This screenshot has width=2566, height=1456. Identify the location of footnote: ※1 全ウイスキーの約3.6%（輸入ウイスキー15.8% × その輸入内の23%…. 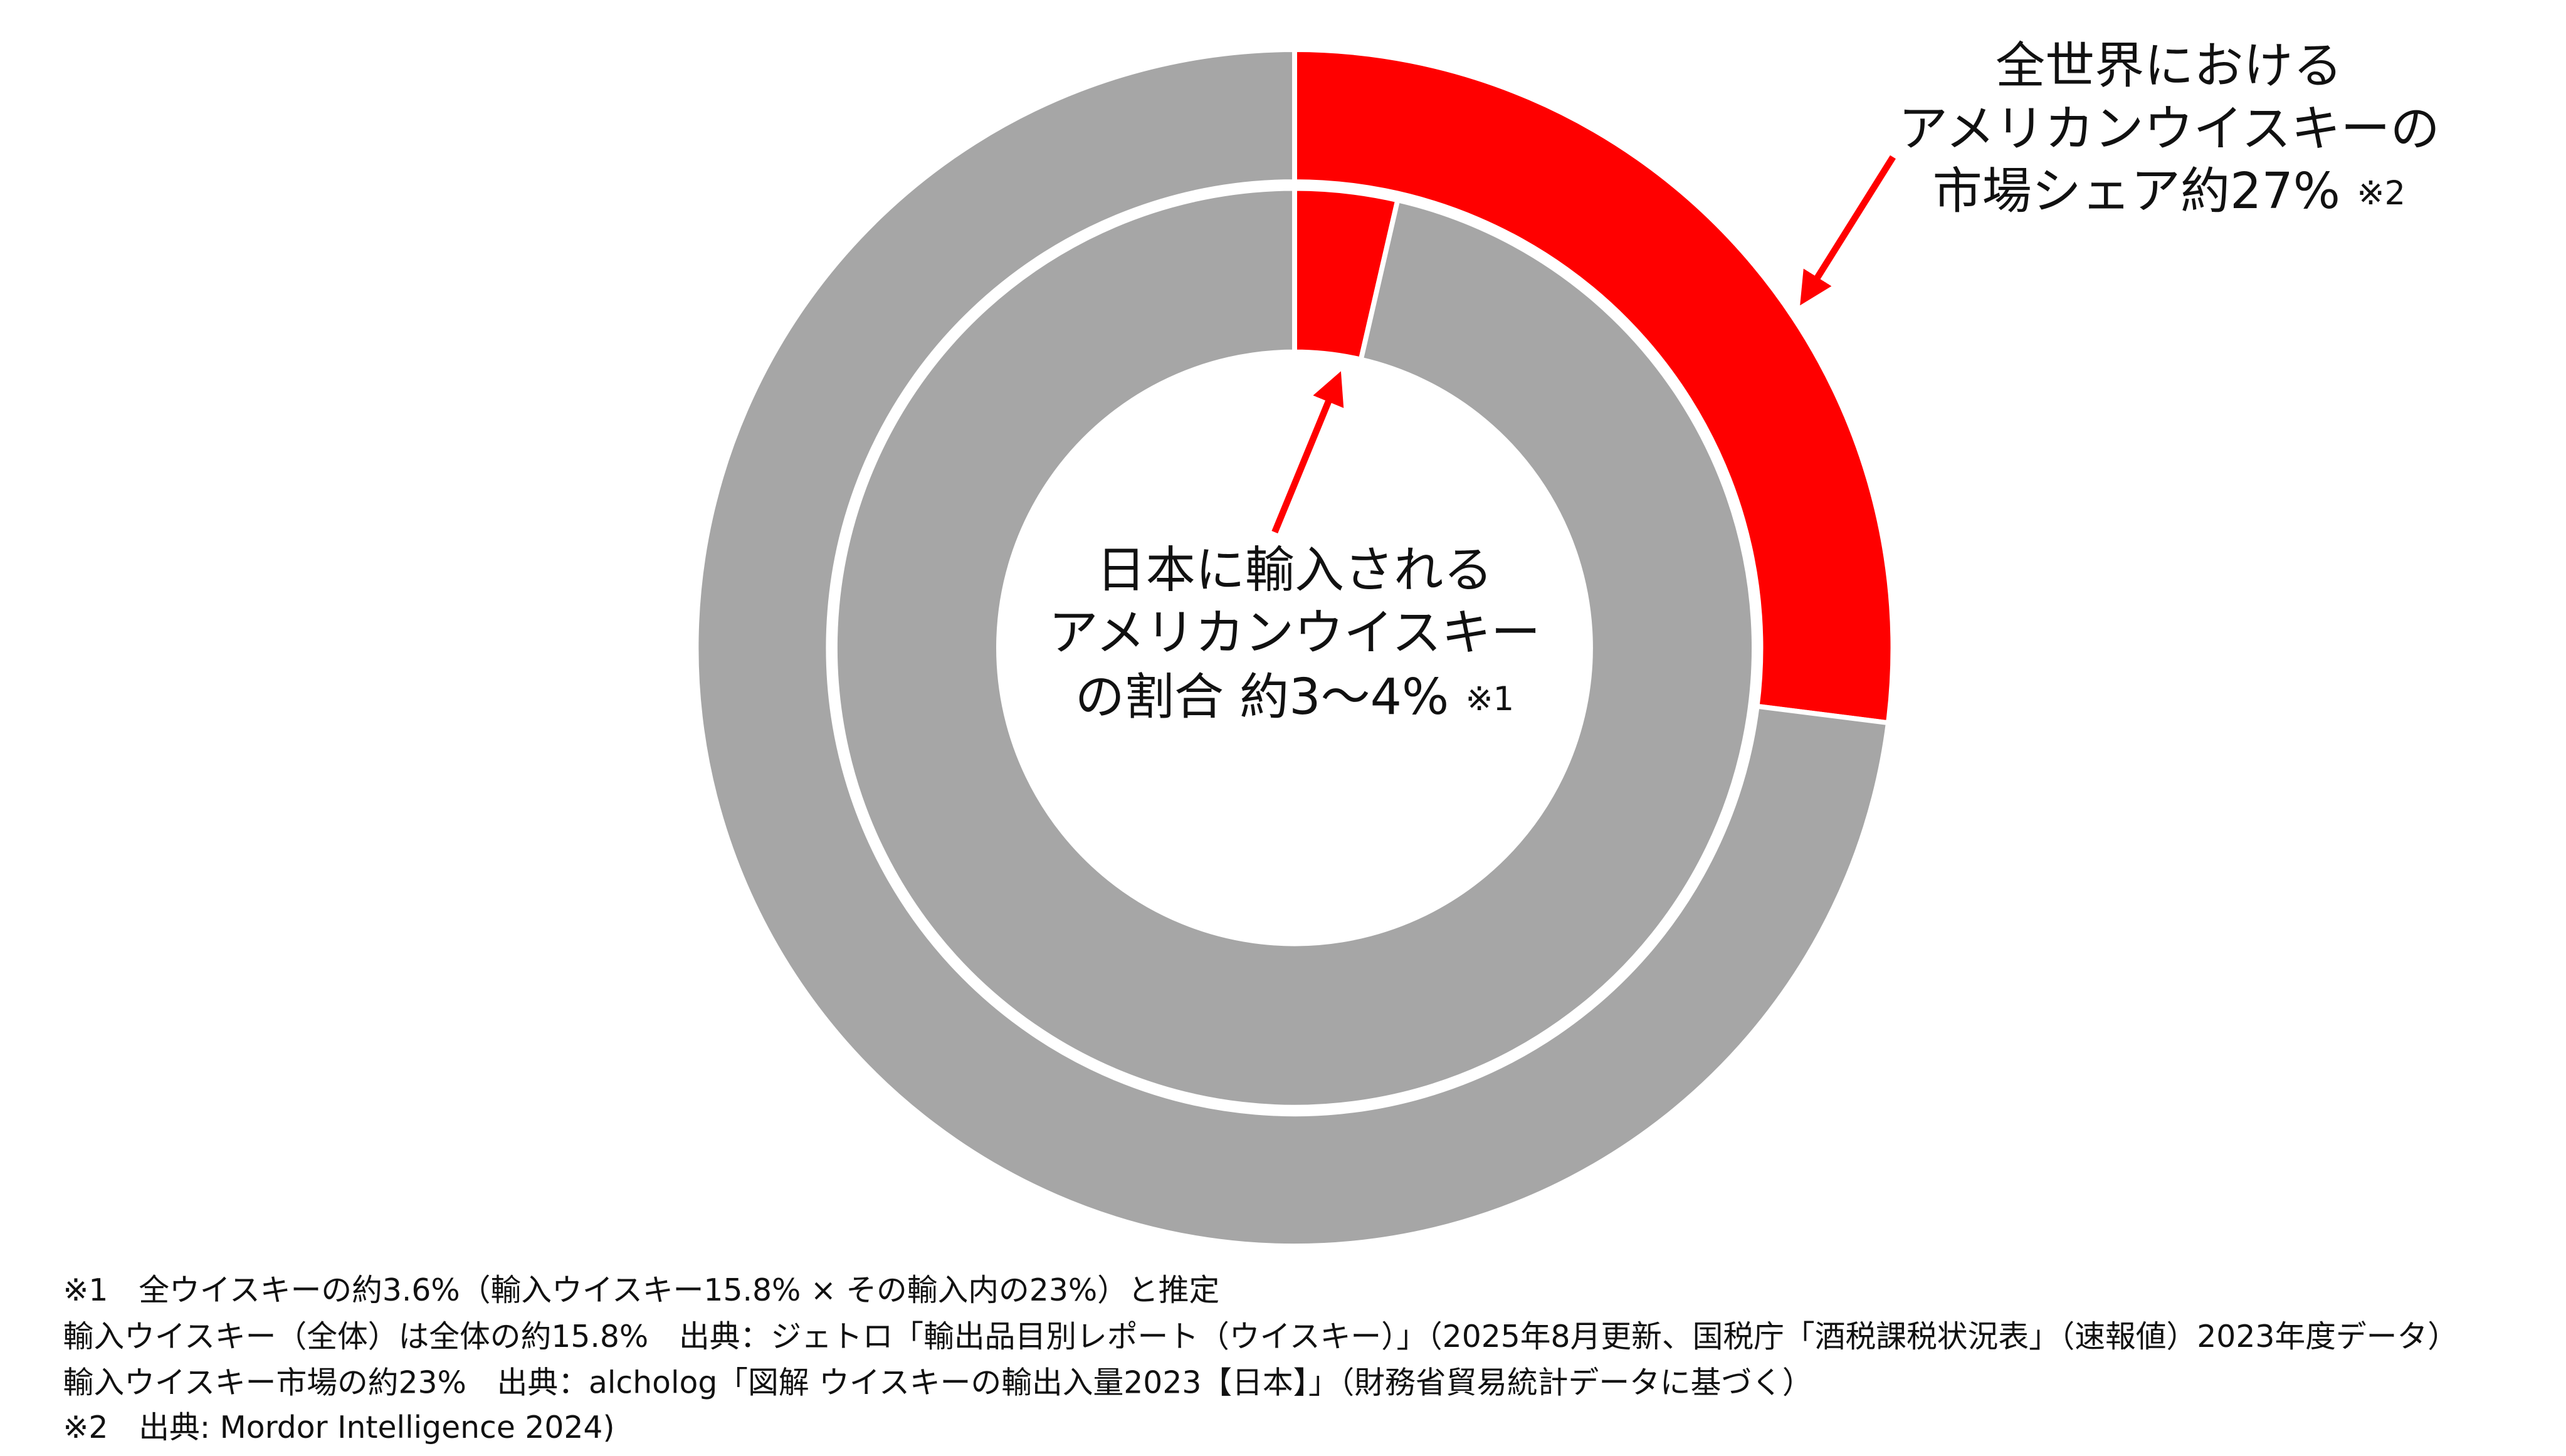
(641, 1290).